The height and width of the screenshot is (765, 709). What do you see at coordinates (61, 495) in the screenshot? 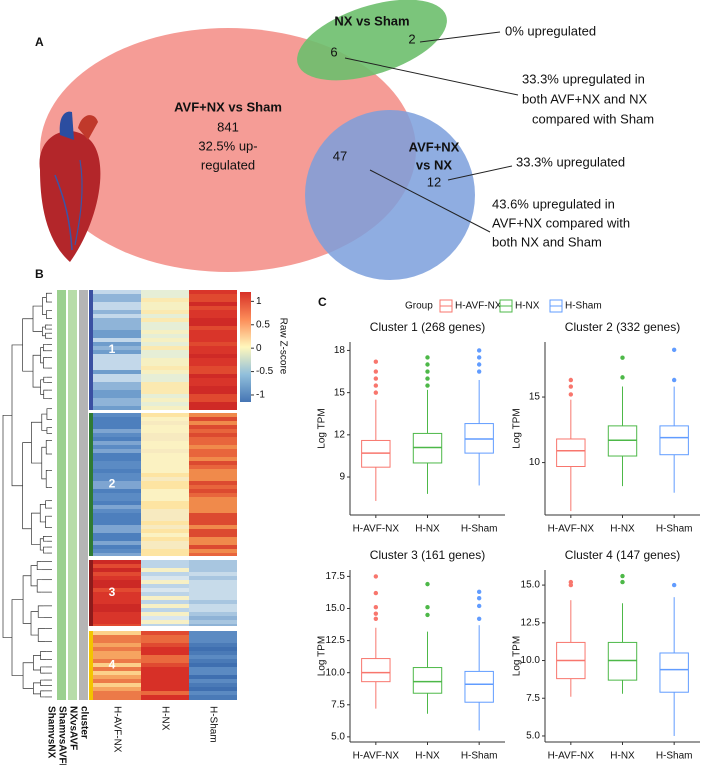
I see `annotation-bar` at bounding box center [61, 495].